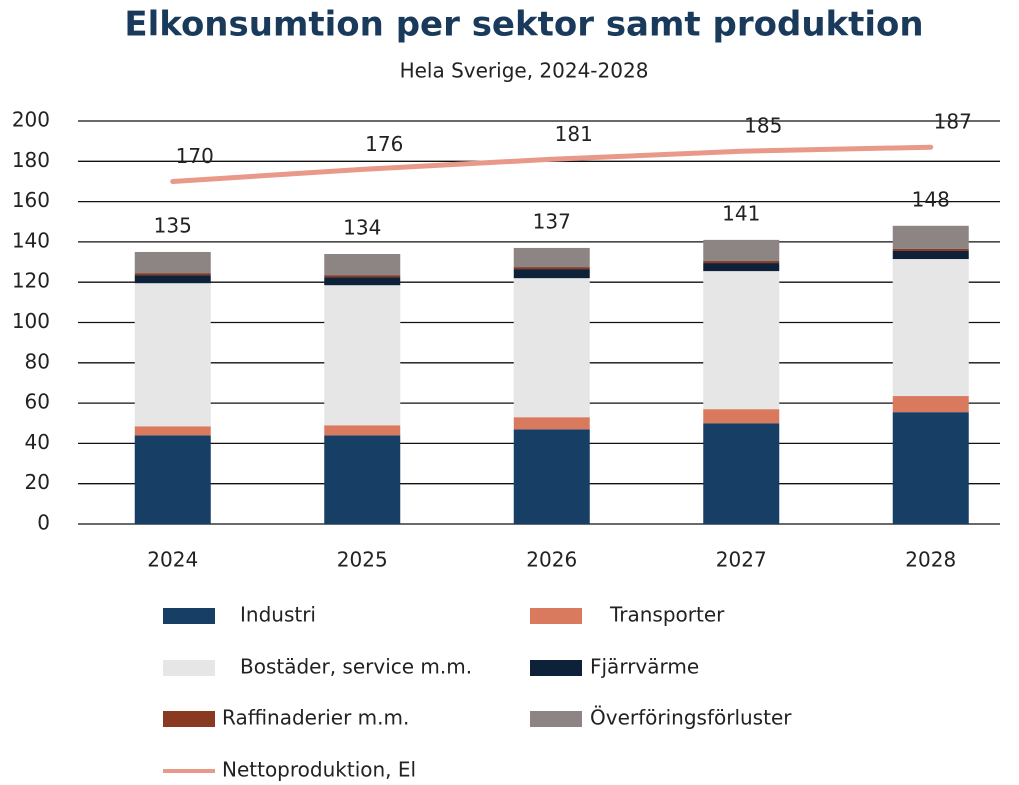  I want to click on x-tick-label: 2024, so click(172, 560).